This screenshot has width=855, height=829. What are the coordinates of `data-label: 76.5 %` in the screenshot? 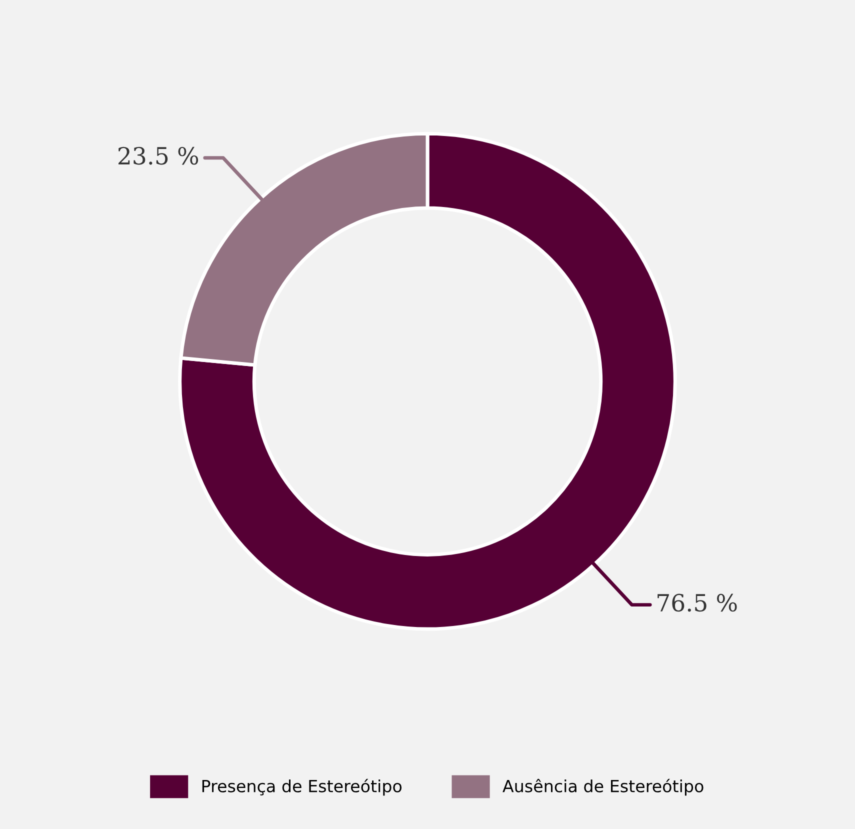 It's located at (697, 603).